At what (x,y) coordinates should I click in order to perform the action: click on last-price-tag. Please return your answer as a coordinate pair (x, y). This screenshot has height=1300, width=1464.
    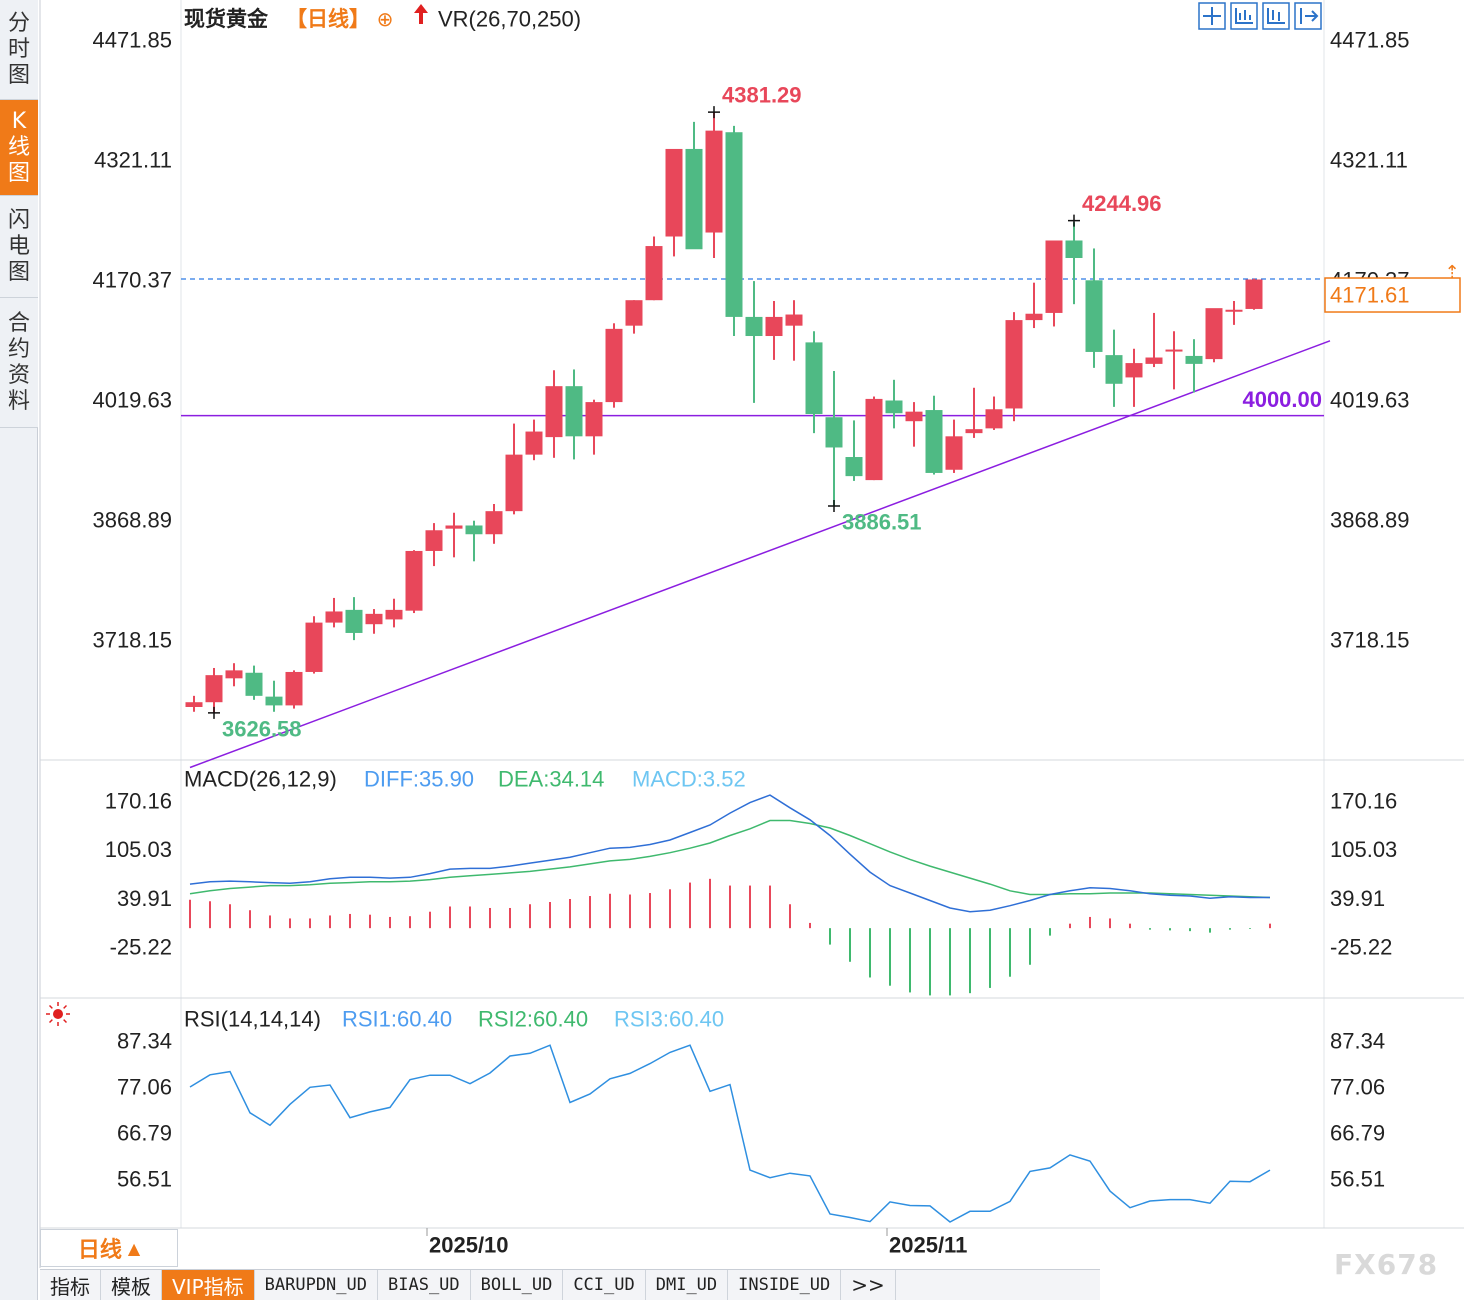
    Looking at the image, I should click on (1392, 295).